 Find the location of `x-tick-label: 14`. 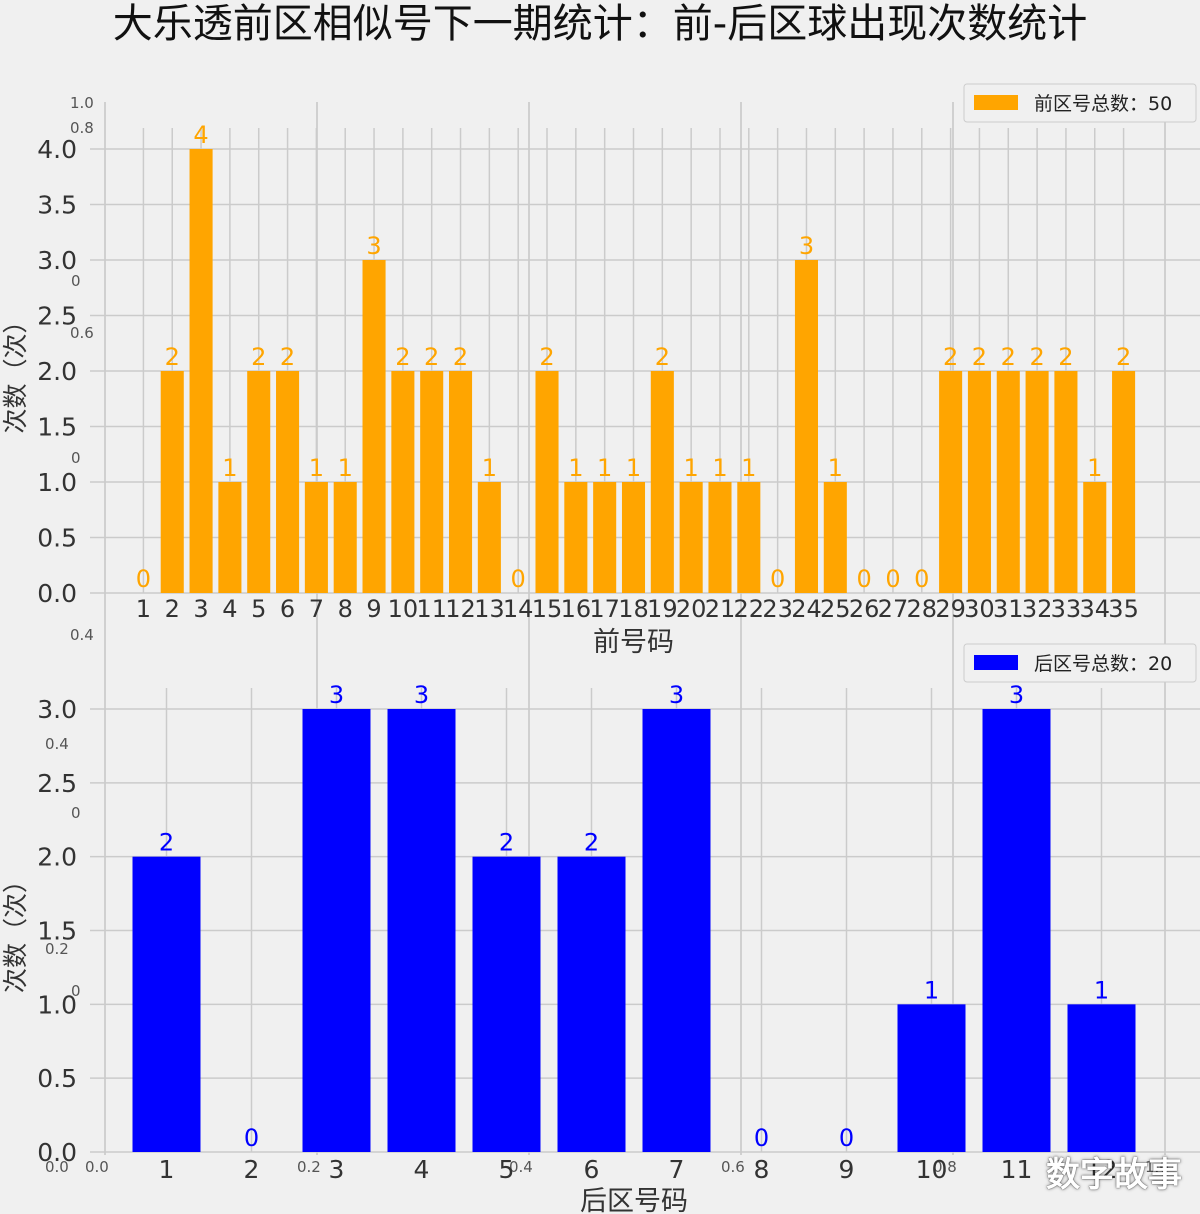

x-tick-label: 14 is located at coordinates (518, 609).